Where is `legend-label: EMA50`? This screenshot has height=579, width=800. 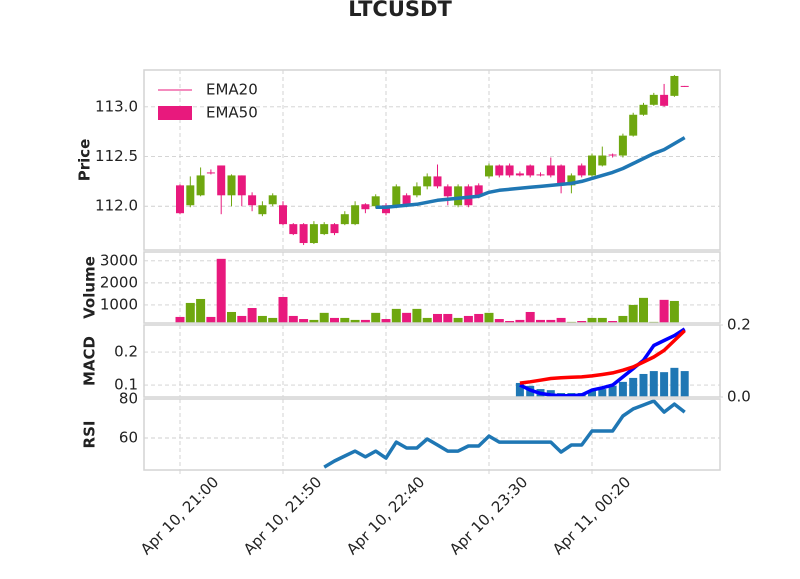
legend-label: EMA50 is located at coordinates (232, 113).